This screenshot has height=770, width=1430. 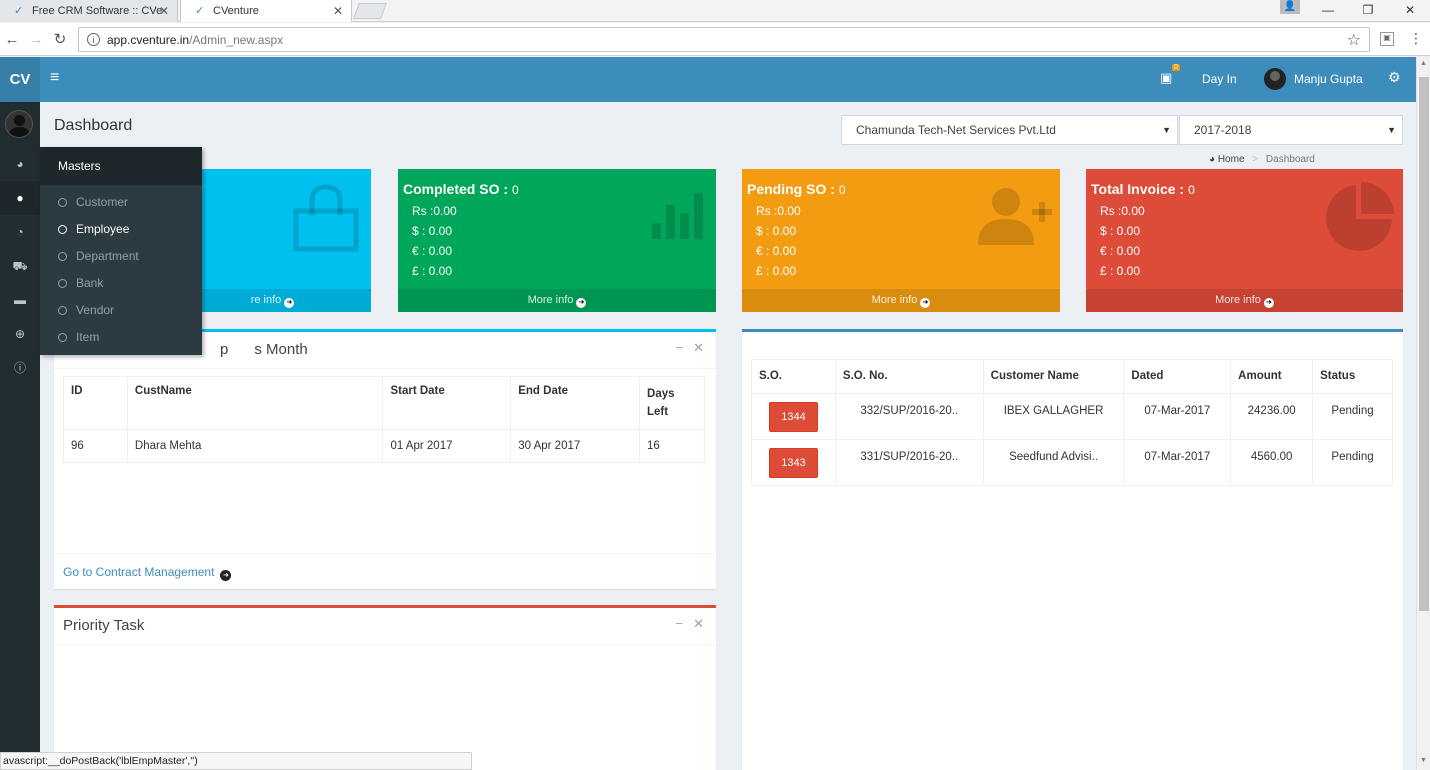 What do you see at coordinates (1231, 159) in the screenshot?
I see `breadcrumb-home: Home` at bounding box center [1231, 159].